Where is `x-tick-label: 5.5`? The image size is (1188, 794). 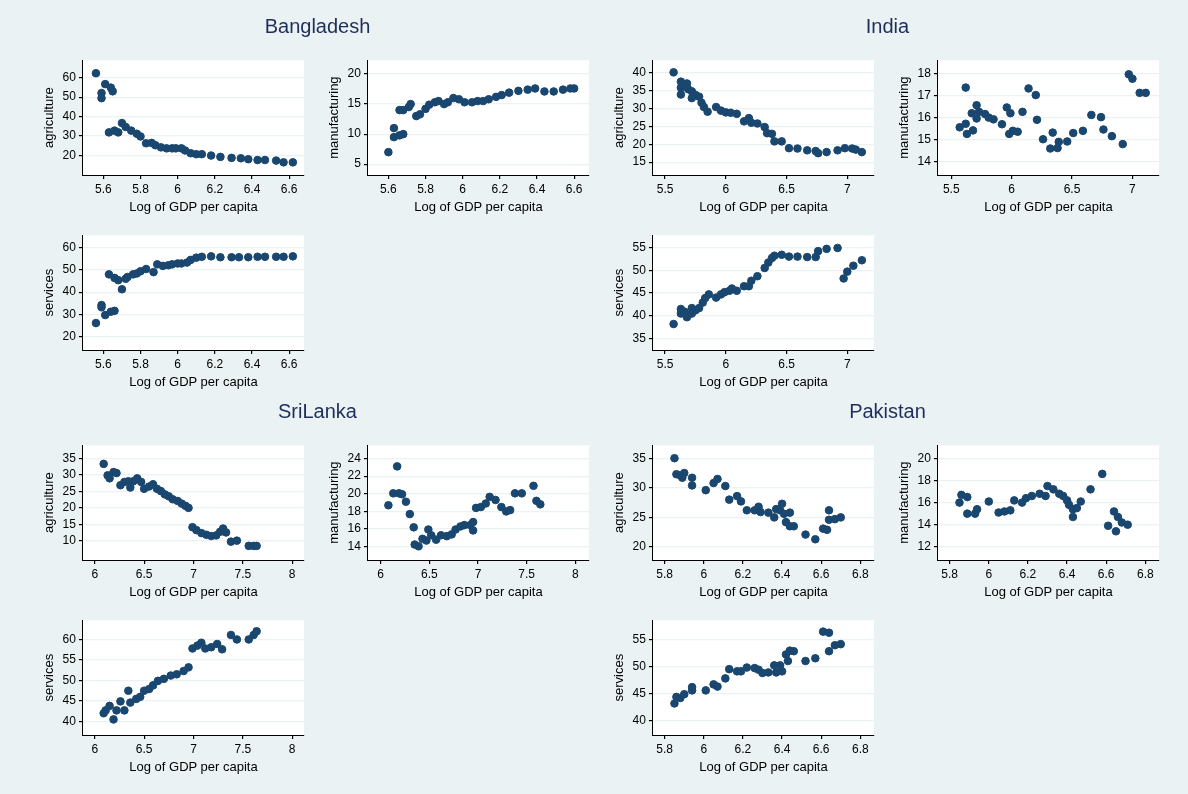
x-tick-label: 5.5 is located at coordinates (665, 188).